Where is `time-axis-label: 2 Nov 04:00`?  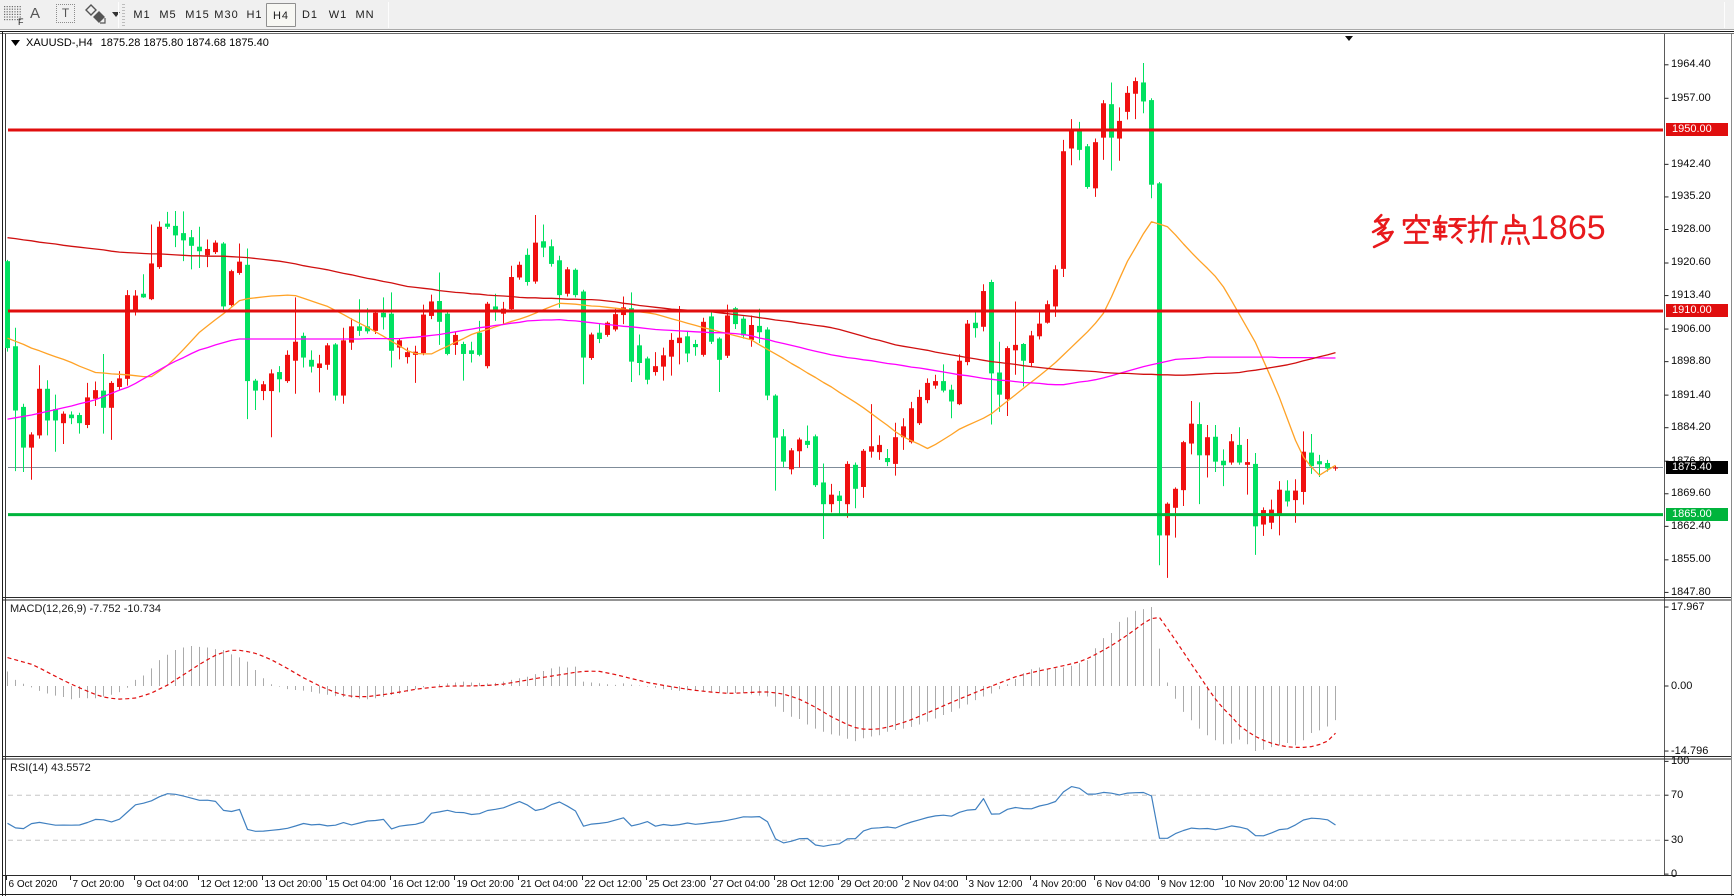
time-axis-label: 2 Nov 04:00 is located at coordinates (931, 884).